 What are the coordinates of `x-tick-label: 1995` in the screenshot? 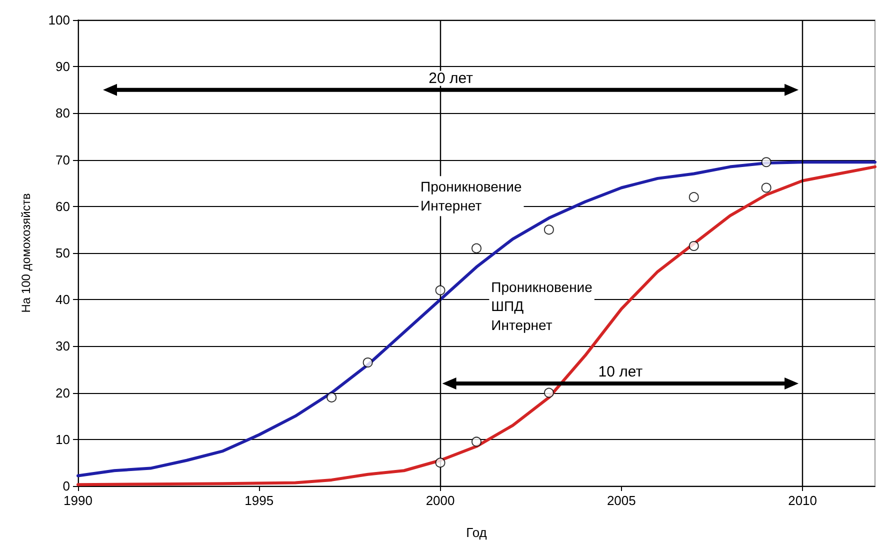 It's located at (259, 500).